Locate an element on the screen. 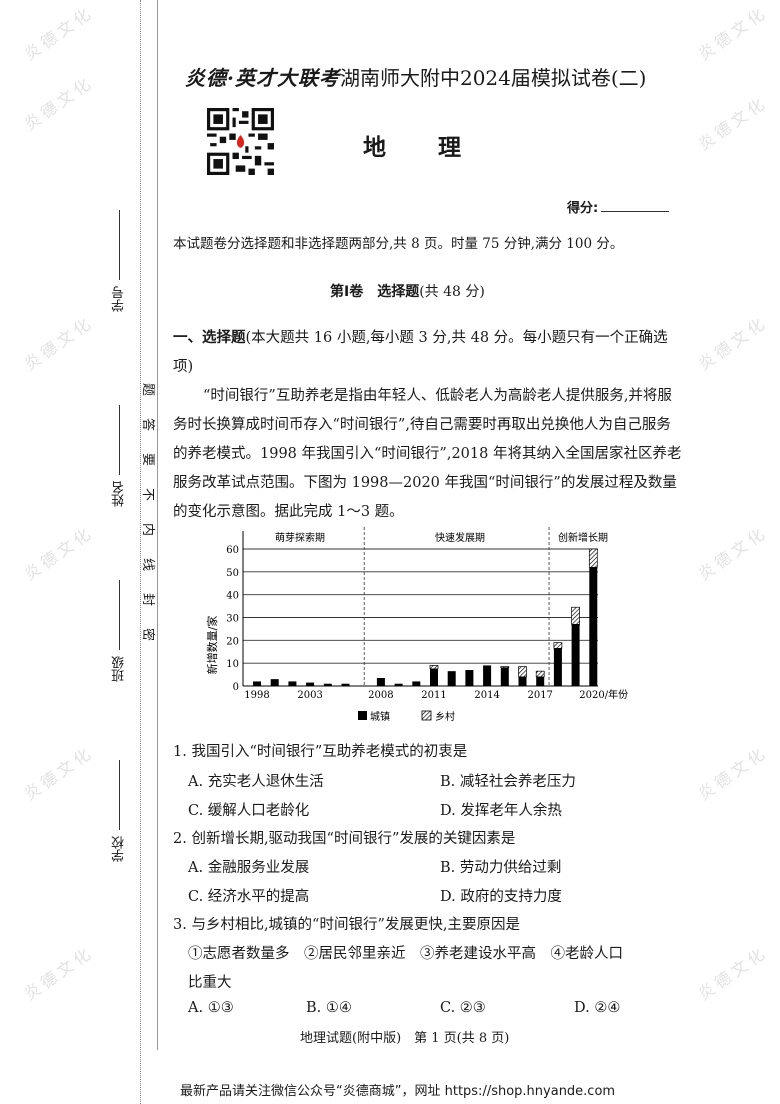 Image resolution: width=780 pixels, height=1104 pixels. school-field: 学校 is located at coordinates (119, 811).